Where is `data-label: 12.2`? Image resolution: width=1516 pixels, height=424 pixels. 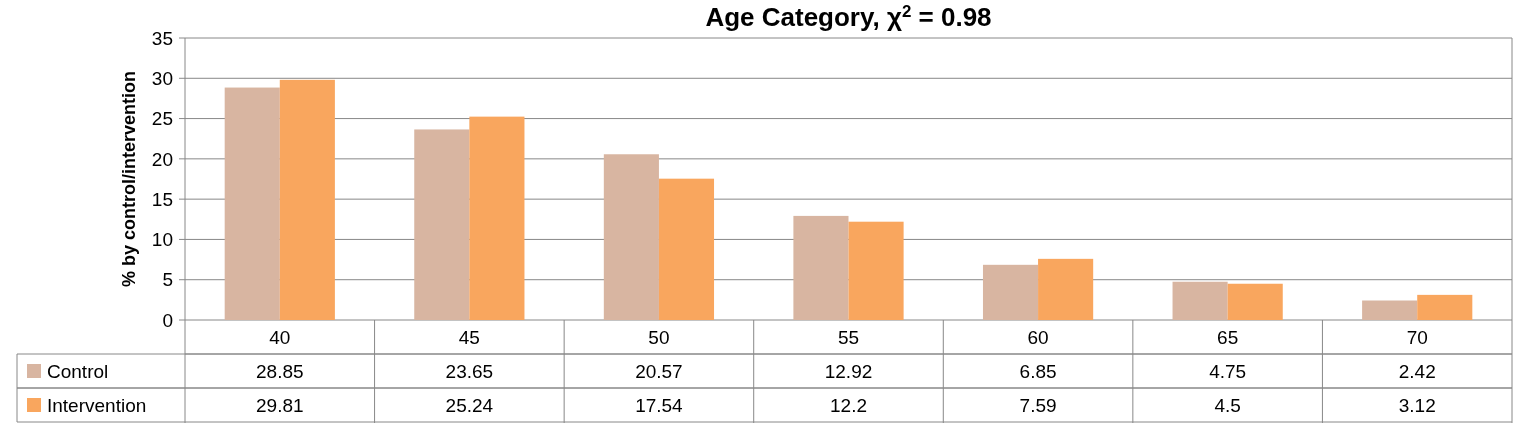
data-label: 12.2 is located at coordinates (848, 405).